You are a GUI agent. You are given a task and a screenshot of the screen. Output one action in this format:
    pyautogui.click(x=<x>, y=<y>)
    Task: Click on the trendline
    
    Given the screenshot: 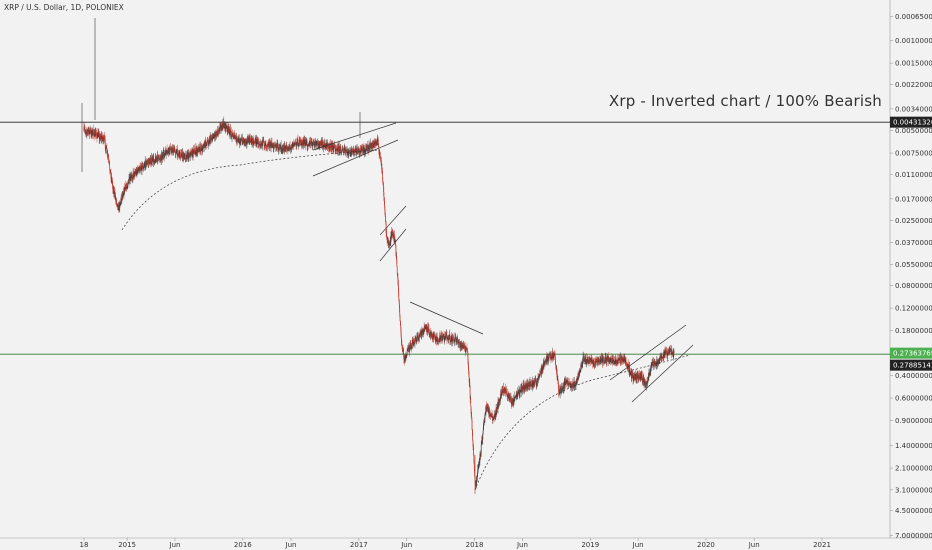 What is the action you would take?
    pyautogui.click(x=446, y=318)
    